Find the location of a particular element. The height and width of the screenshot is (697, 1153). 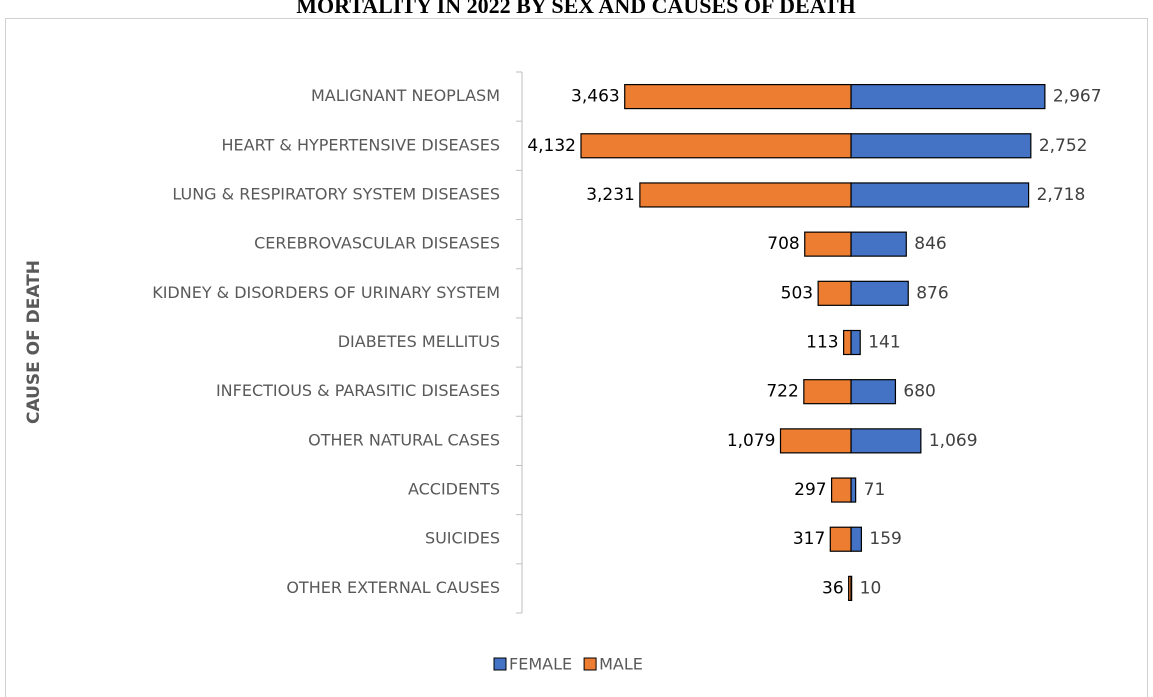

category-label: MALIGNANT NEOPLASM is located at coordinates (405, 95).